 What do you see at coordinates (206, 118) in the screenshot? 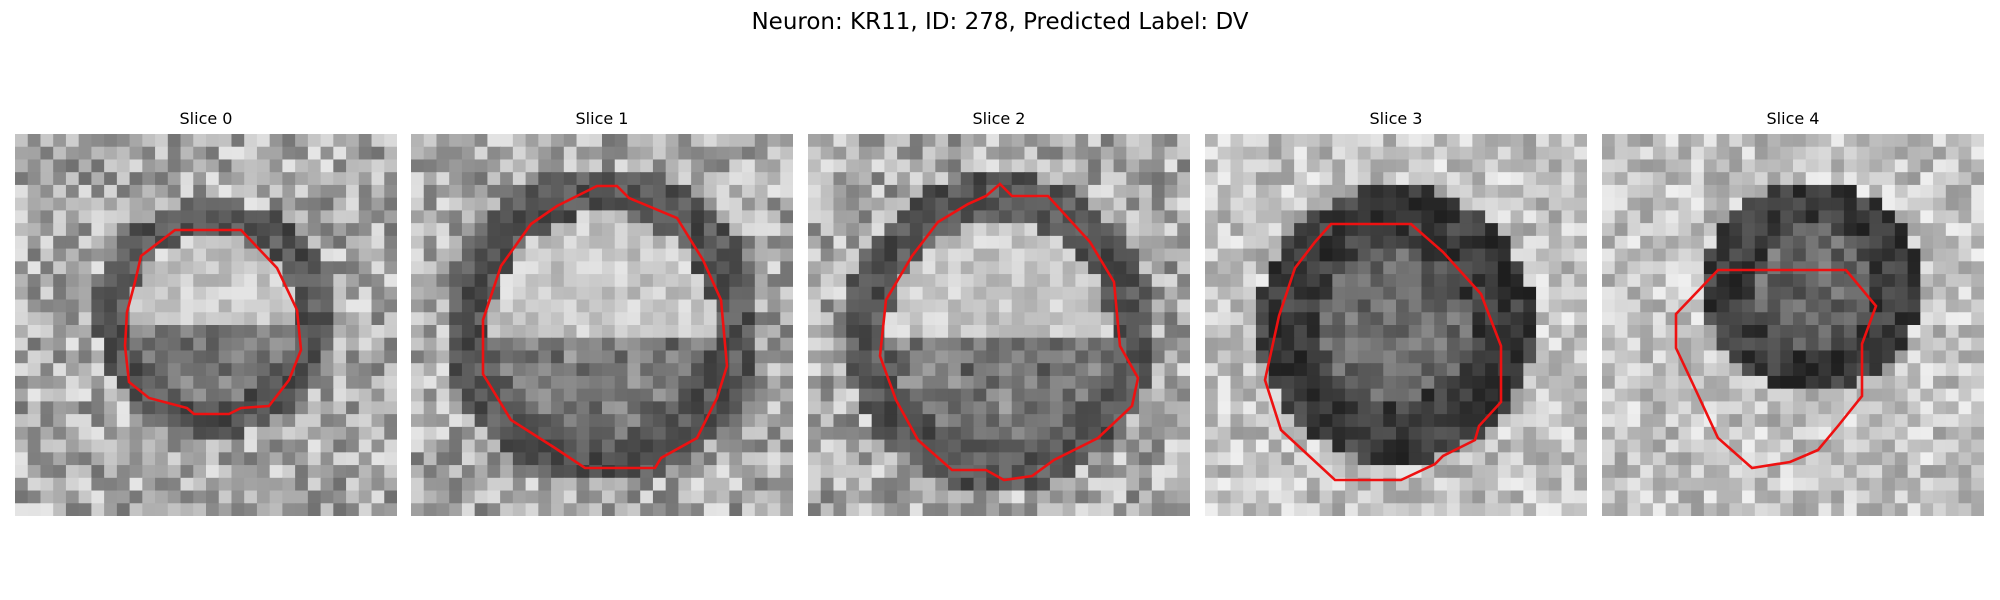
I see `slice-title: Slice 0` at bounding box center [206, 118].